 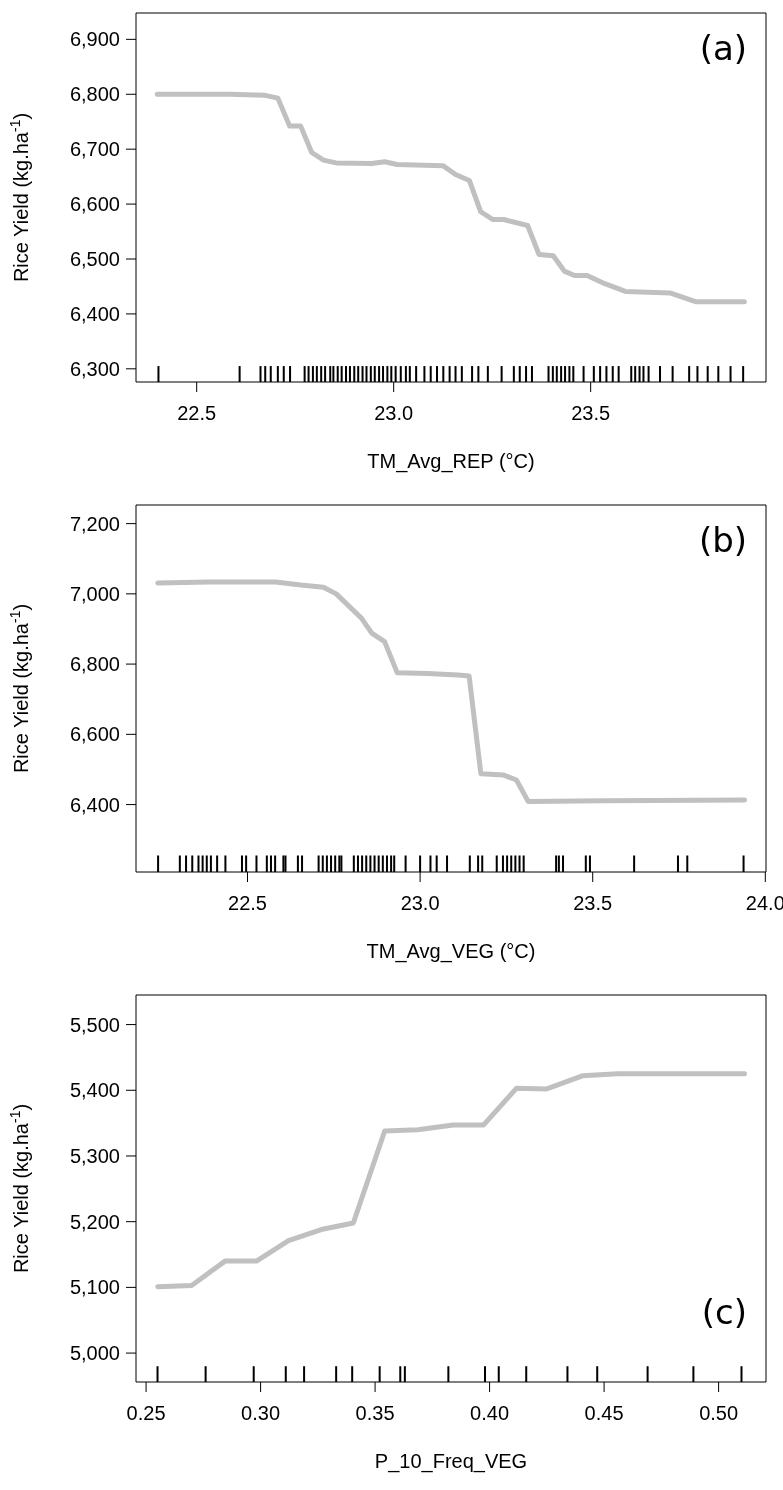 I want to click on x-tick-label: 0.45, so click(x=604, y=1413).